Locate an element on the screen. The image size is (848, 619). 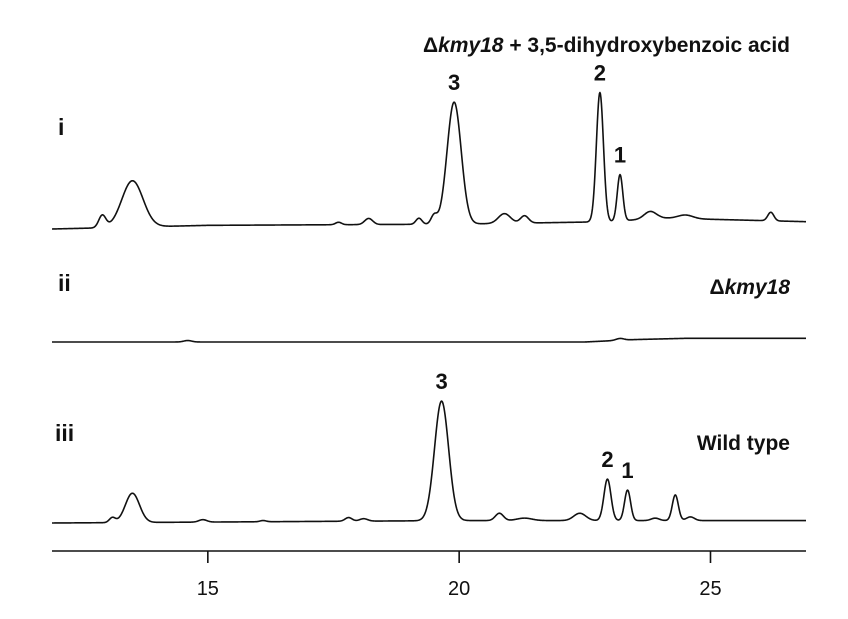
x-axis: 15 20 25 is located at coordinates (429, 575).